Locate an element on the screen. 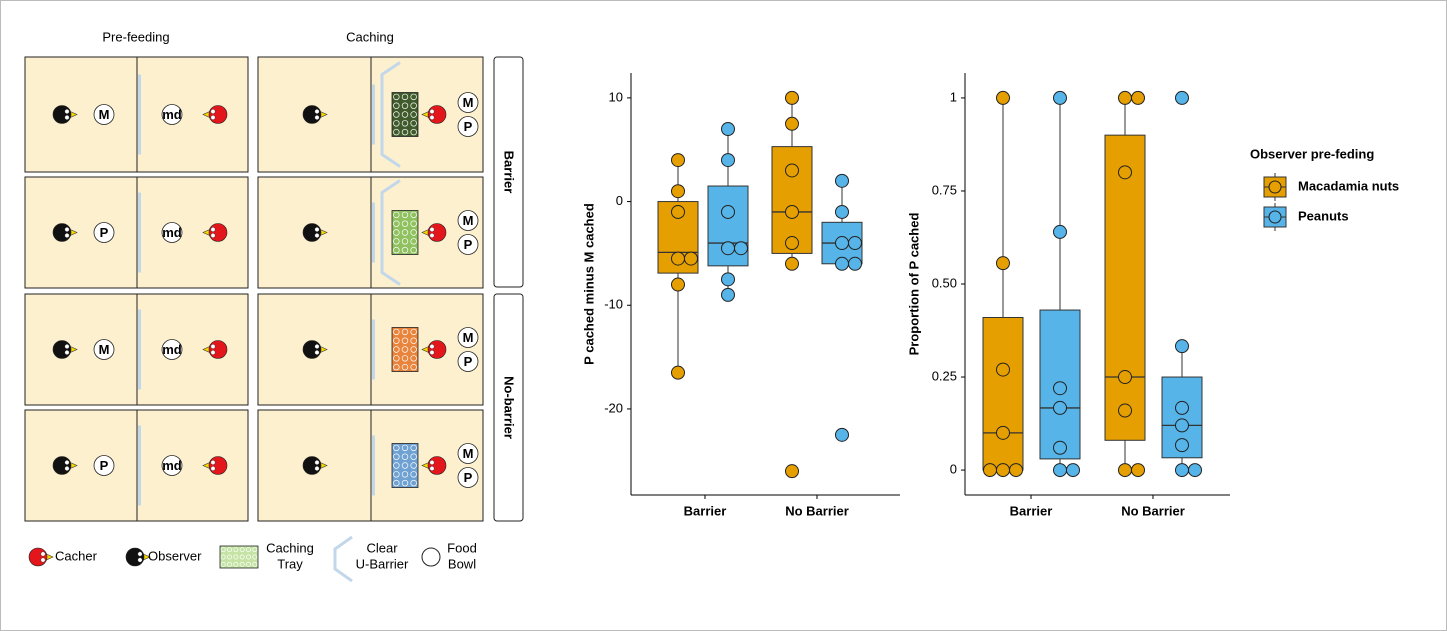  legend-u-barrier is located at coordinates (343, 559).